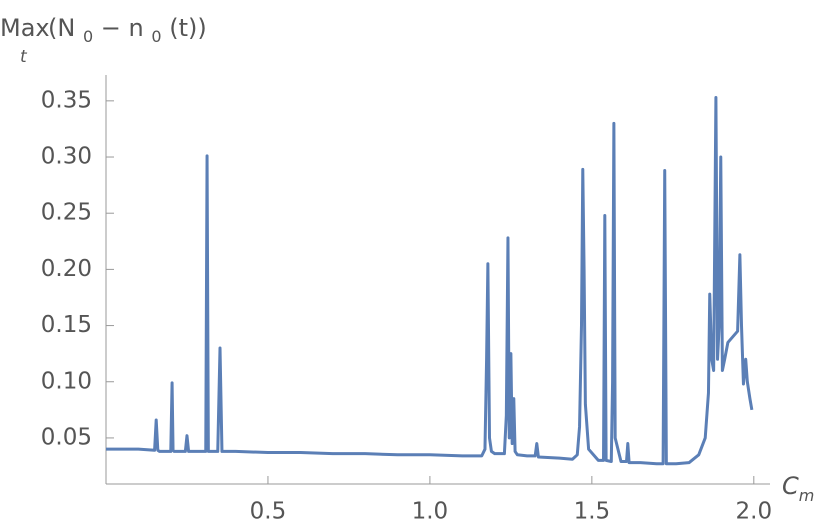 The height and width of the screenshot is (531, 830). What do you see at coordinates (24, 57) in the screenshot?
I see `y-title-part: t` at bounding box center [24, 57].